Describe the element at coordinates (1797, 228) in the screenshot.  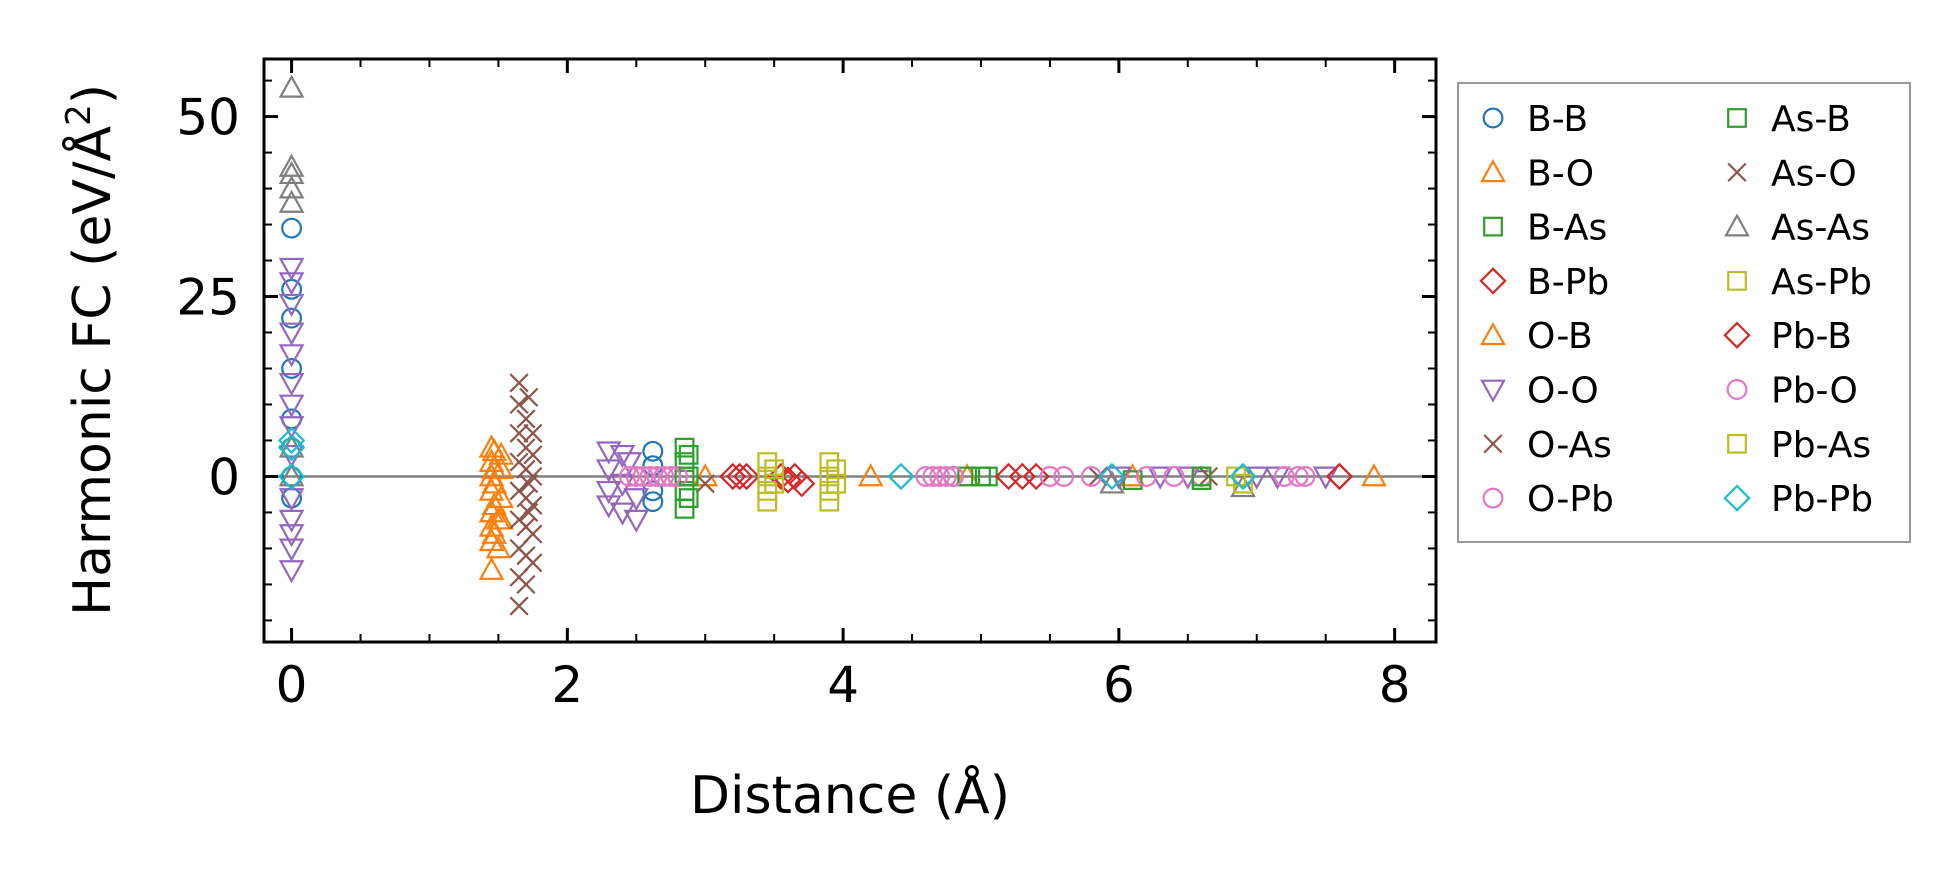
I see `legend-item: As-As` at that location.